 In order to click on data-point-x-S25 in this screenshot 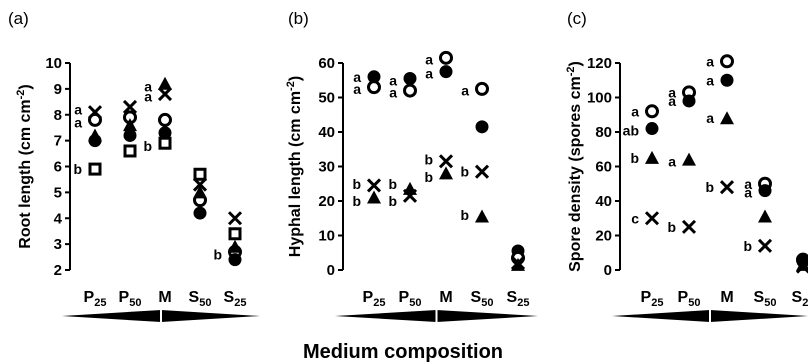, I will do `click(235, 218)`.